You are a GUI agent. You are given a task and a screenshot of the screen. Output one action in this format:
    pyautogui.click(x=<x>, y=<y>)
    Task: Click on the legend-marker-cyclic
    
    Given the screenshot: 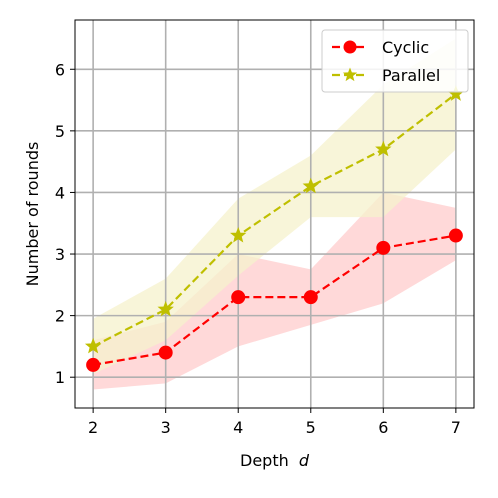 What is the action you would take?
    pyautogui.click(x=350, y=47)
    